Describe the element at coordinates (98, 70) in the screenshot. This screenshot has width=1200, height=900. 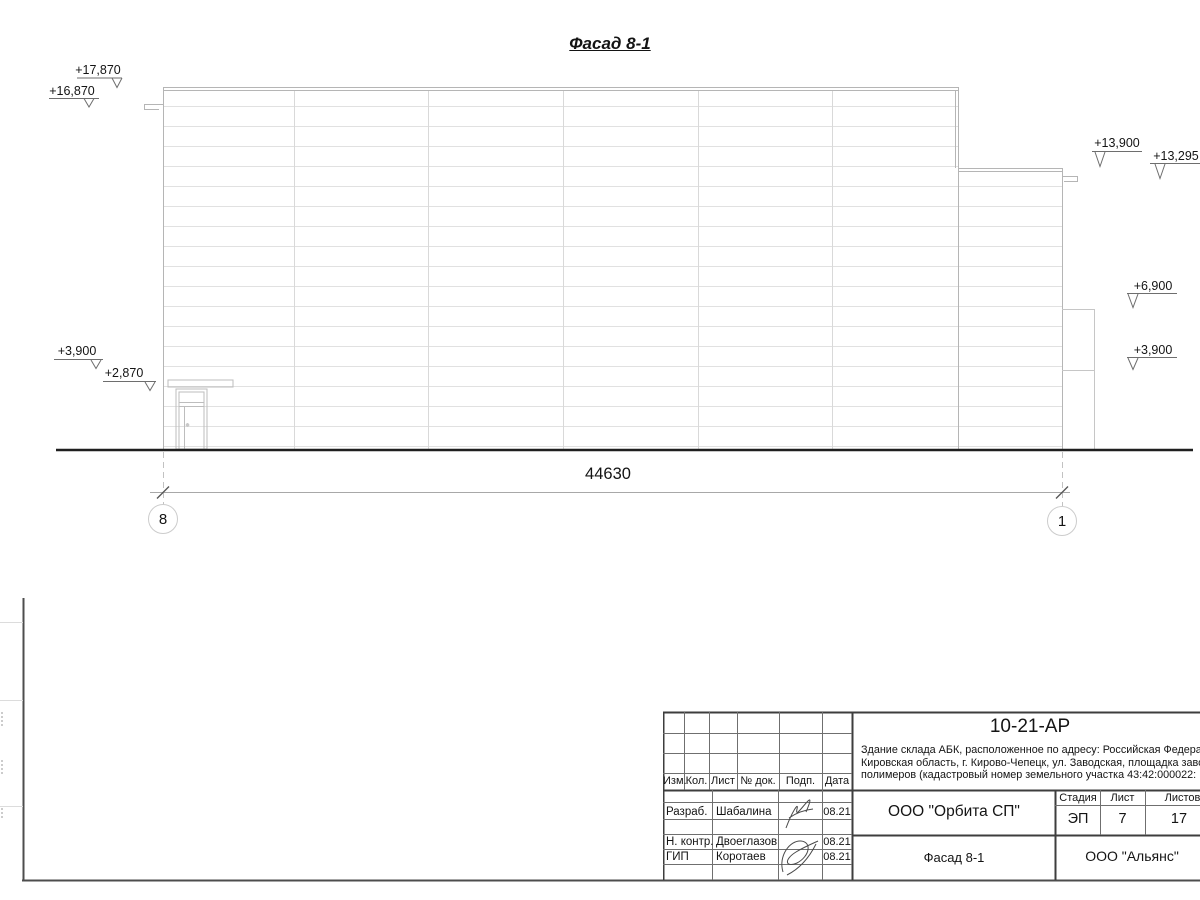
I see `elevation-label-17870: +17,870` at that location.